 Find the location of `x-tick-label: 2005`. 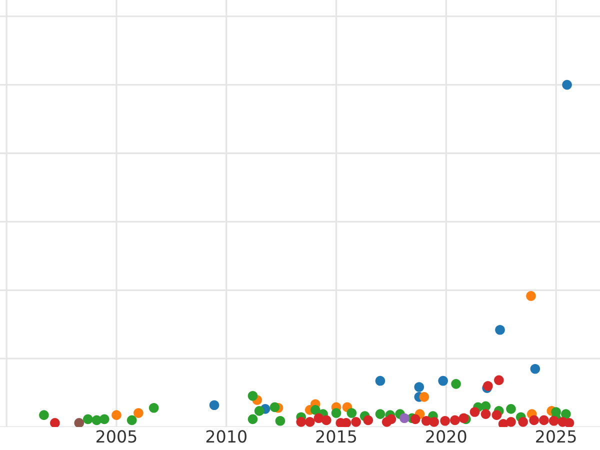

x-tick-label: 2005 is located at coordinates (116, 436).